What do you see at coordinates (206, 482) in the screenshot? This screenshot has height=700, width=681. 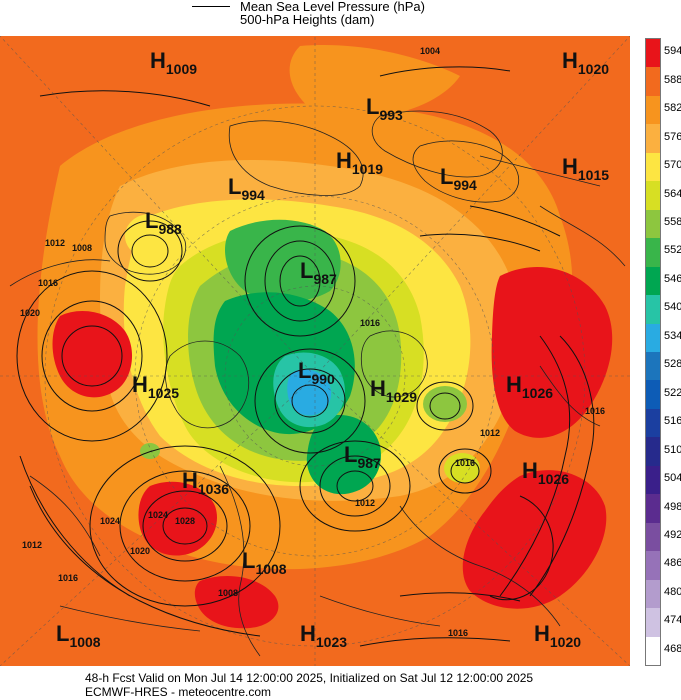 I see `pressure-center-label: H1036` at bounding box center [206, 482].